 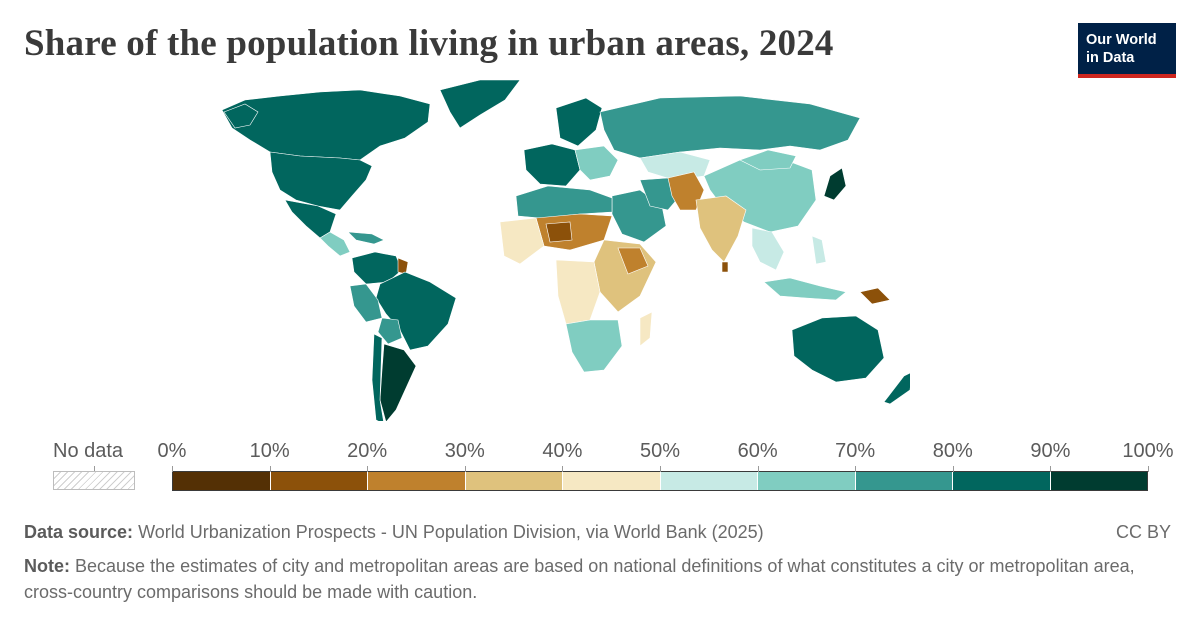 I want to click on region-india, so click(x=721, y=229).